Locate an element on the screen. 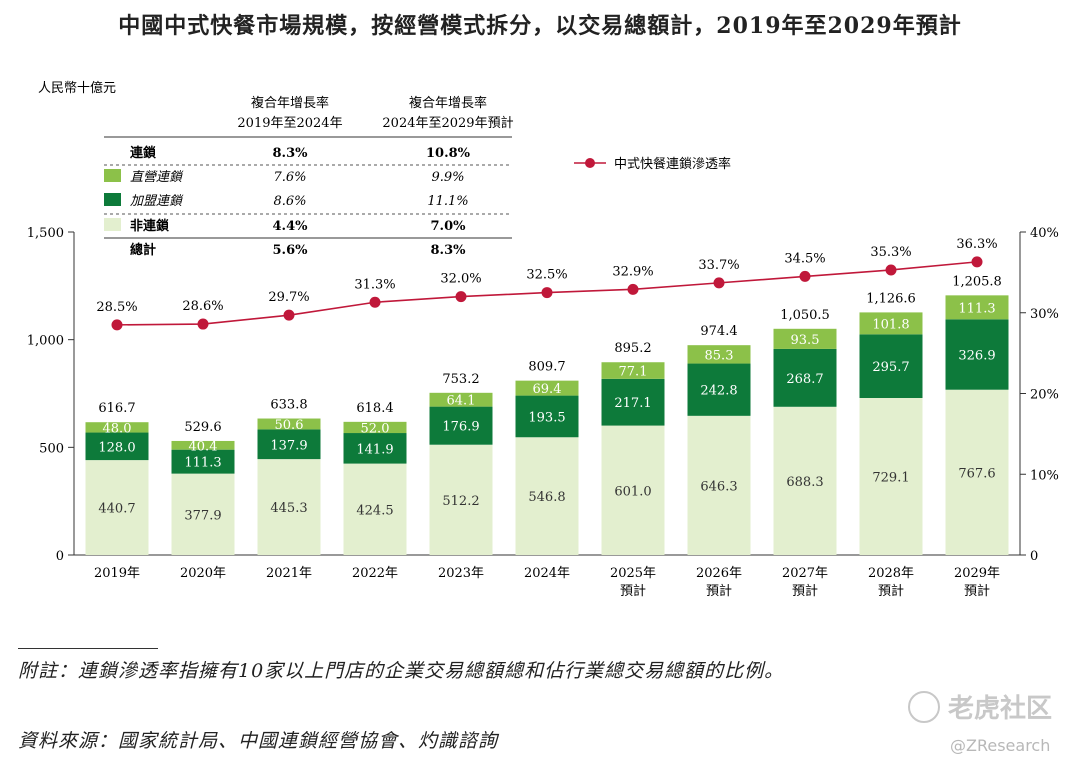 This screenshot has width=1080, height=770. bar-value-label: 546.8 is located at coordinates (546, 497).